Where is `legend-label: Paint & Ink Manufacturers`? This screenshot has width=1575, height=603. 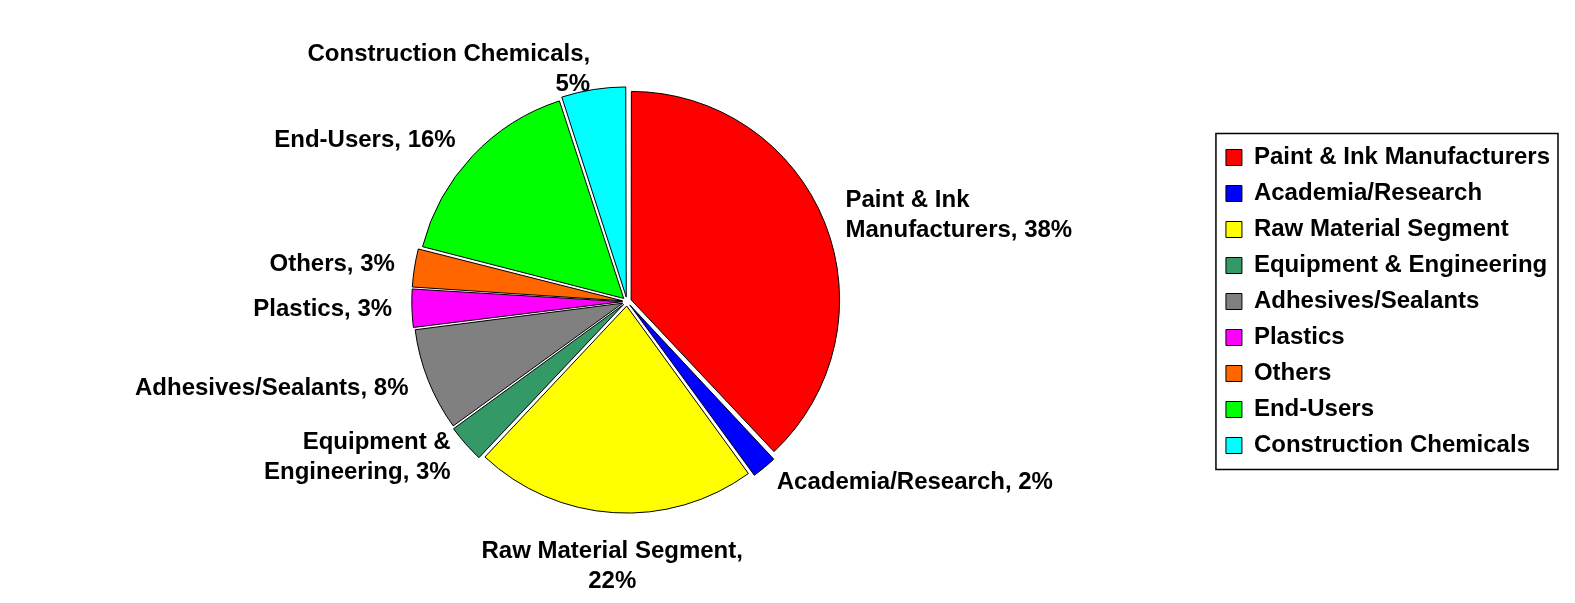
legend-label: Paint & Ink Manufacturers is located at coordinates (1401, 156).